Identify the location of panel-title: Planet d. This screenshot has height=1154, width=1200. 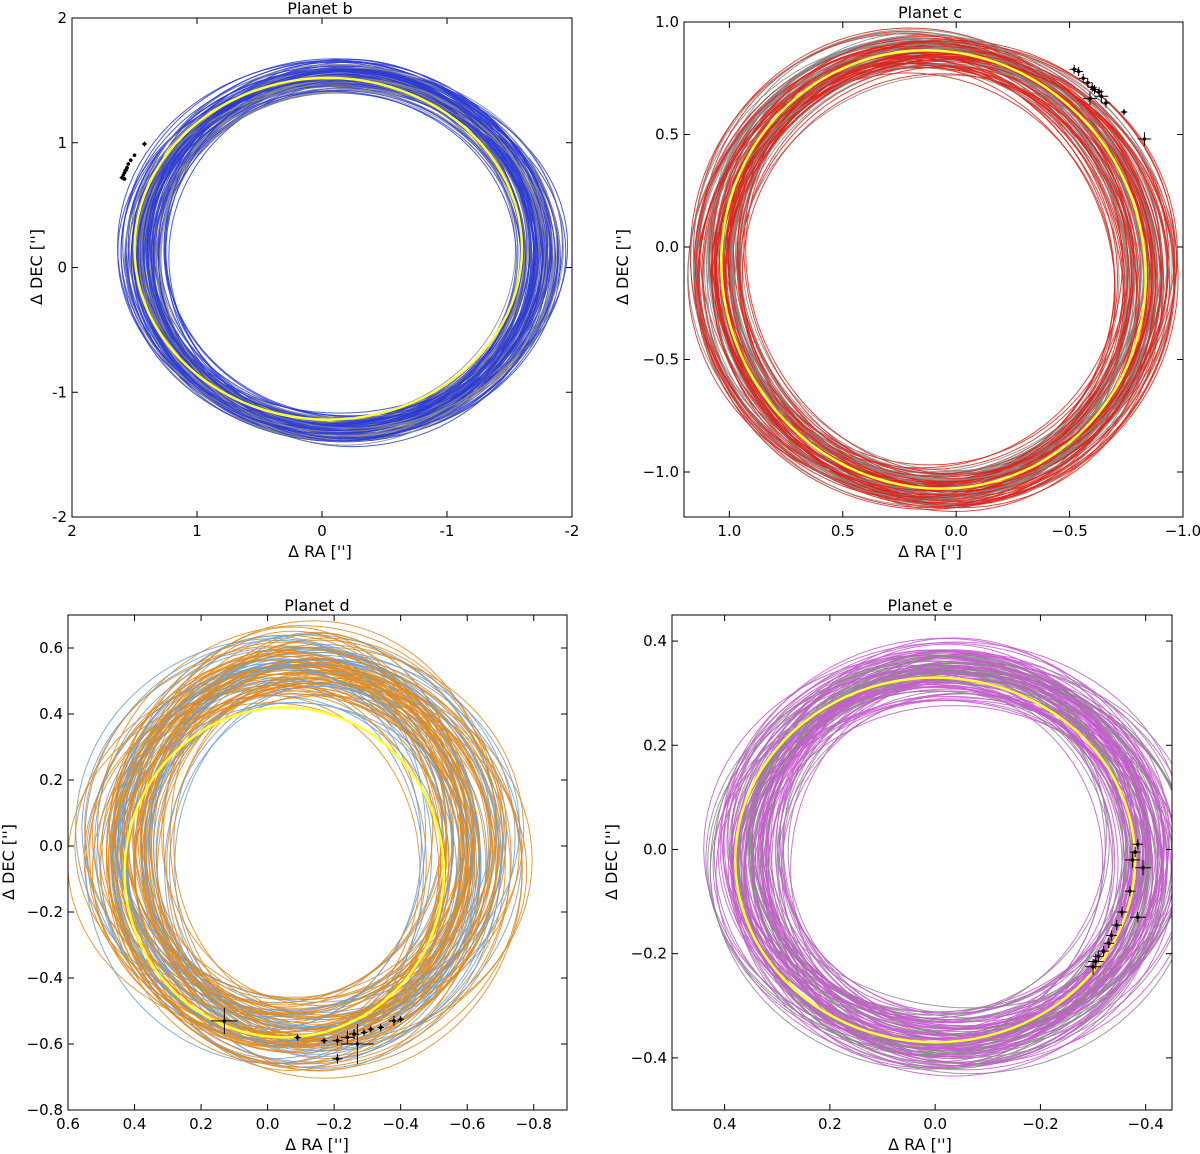
(316, 605).